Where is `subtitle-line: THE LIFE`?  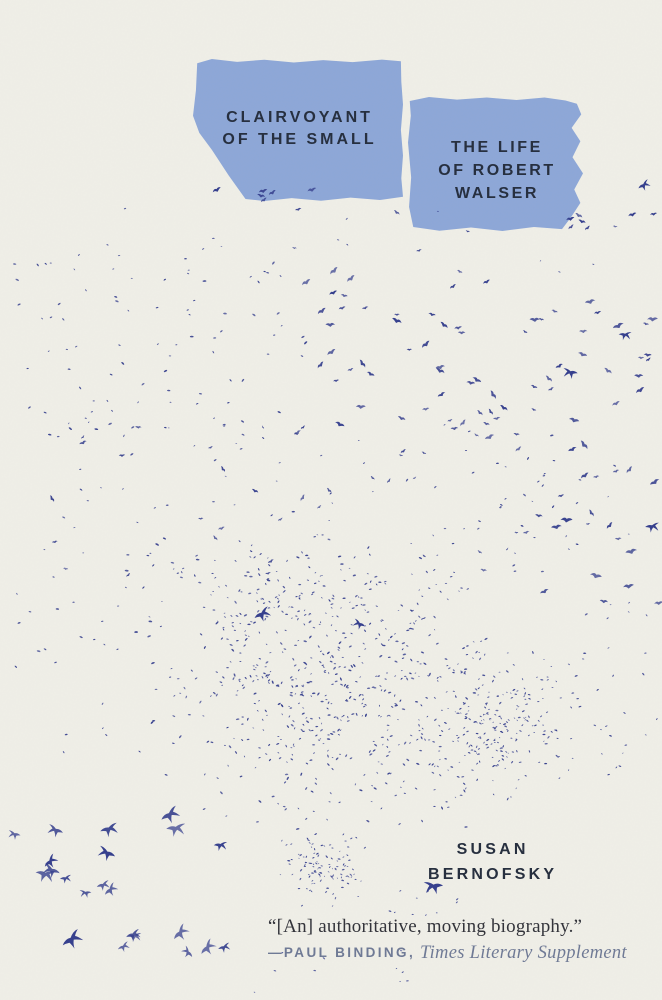
subtitle-line: THE LIFE is located at coordinates (497, 147).